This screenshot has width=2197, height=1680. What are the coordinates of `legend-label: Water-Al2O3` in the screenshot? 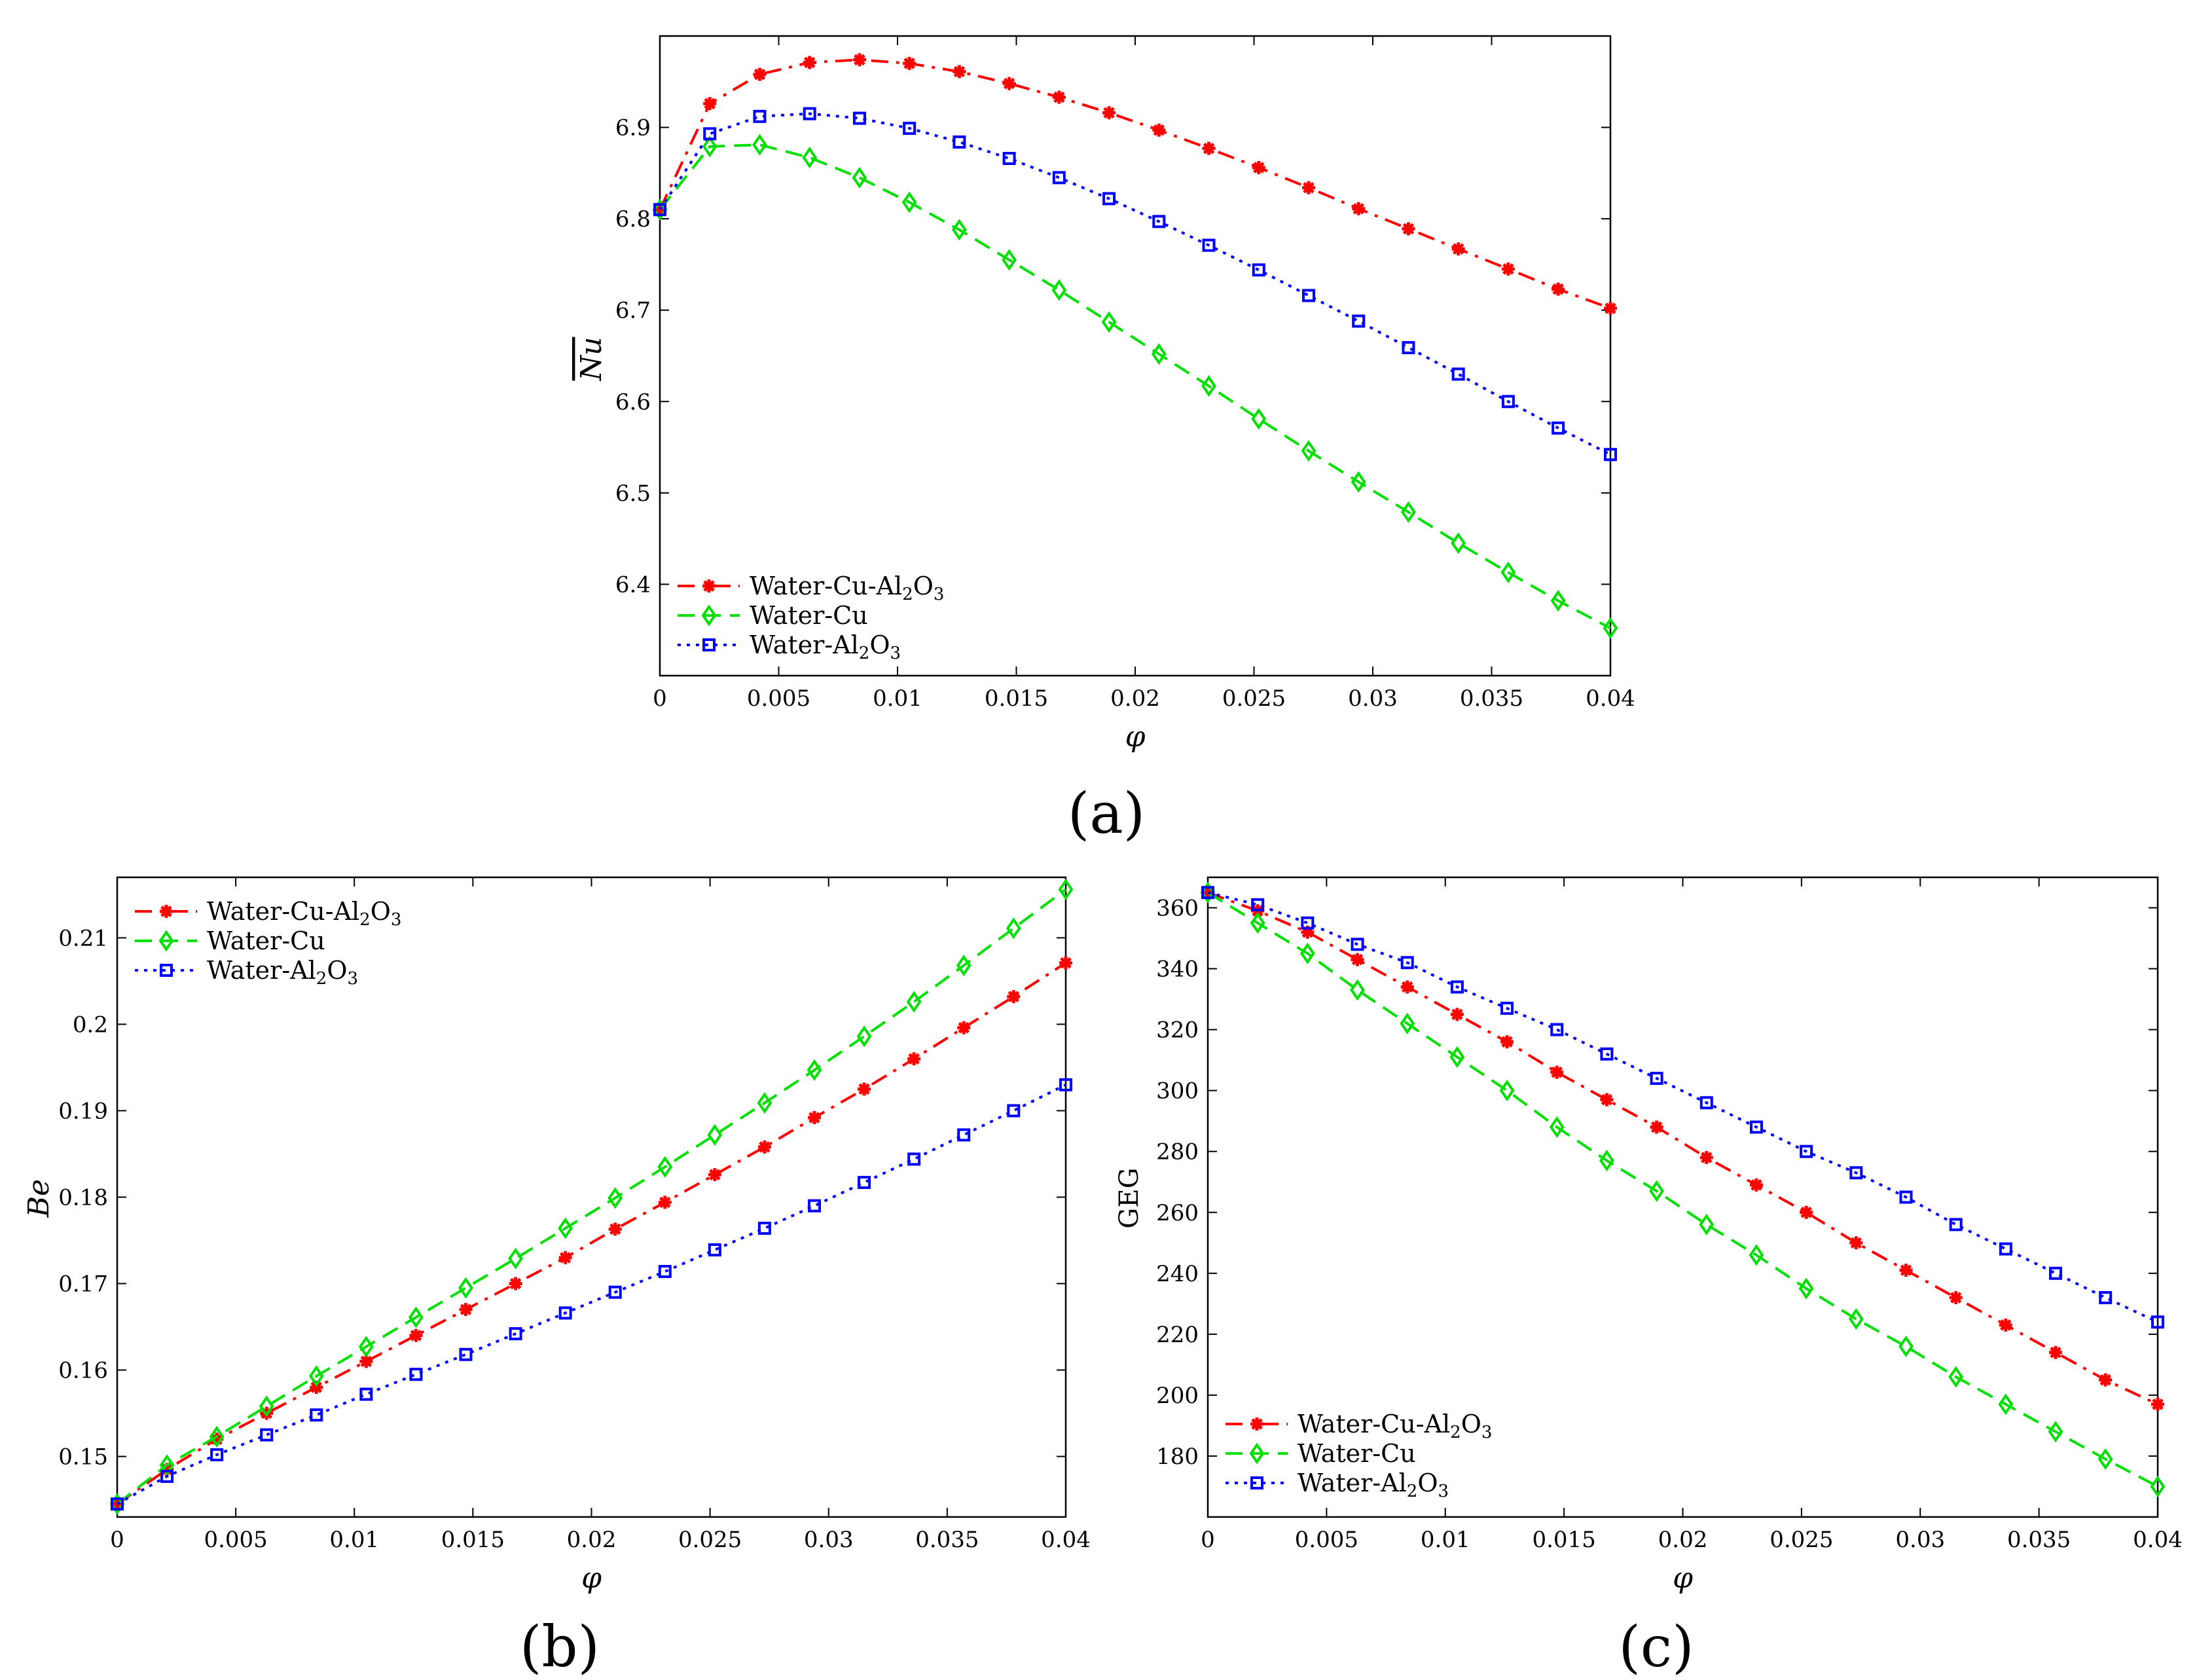 It's located at (282, 972).